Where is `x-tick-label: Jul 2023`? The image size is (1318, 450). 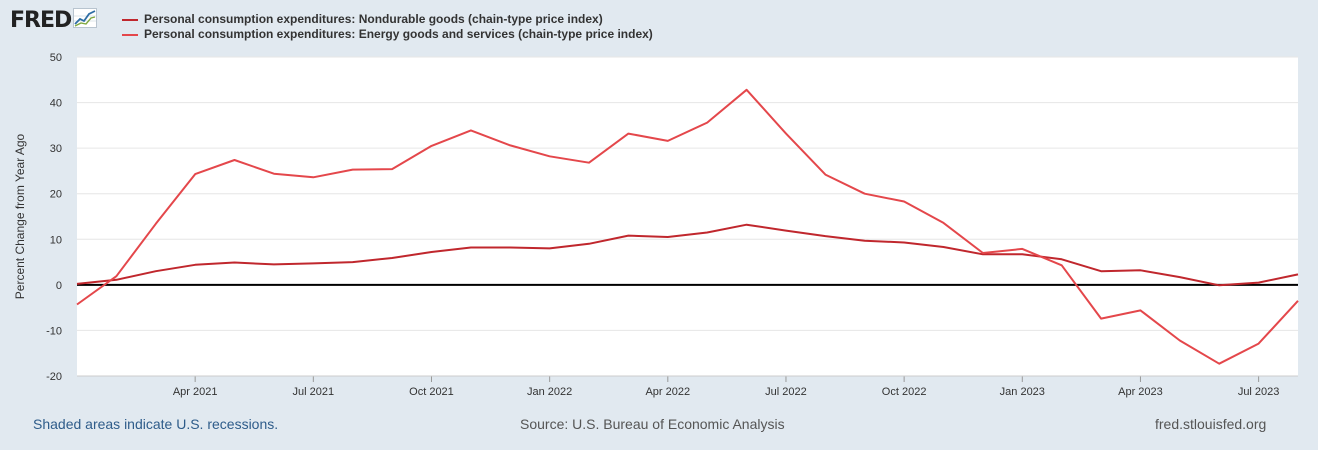 x-tick-label: Jul 2023 is located at coordinates (1259, 392).